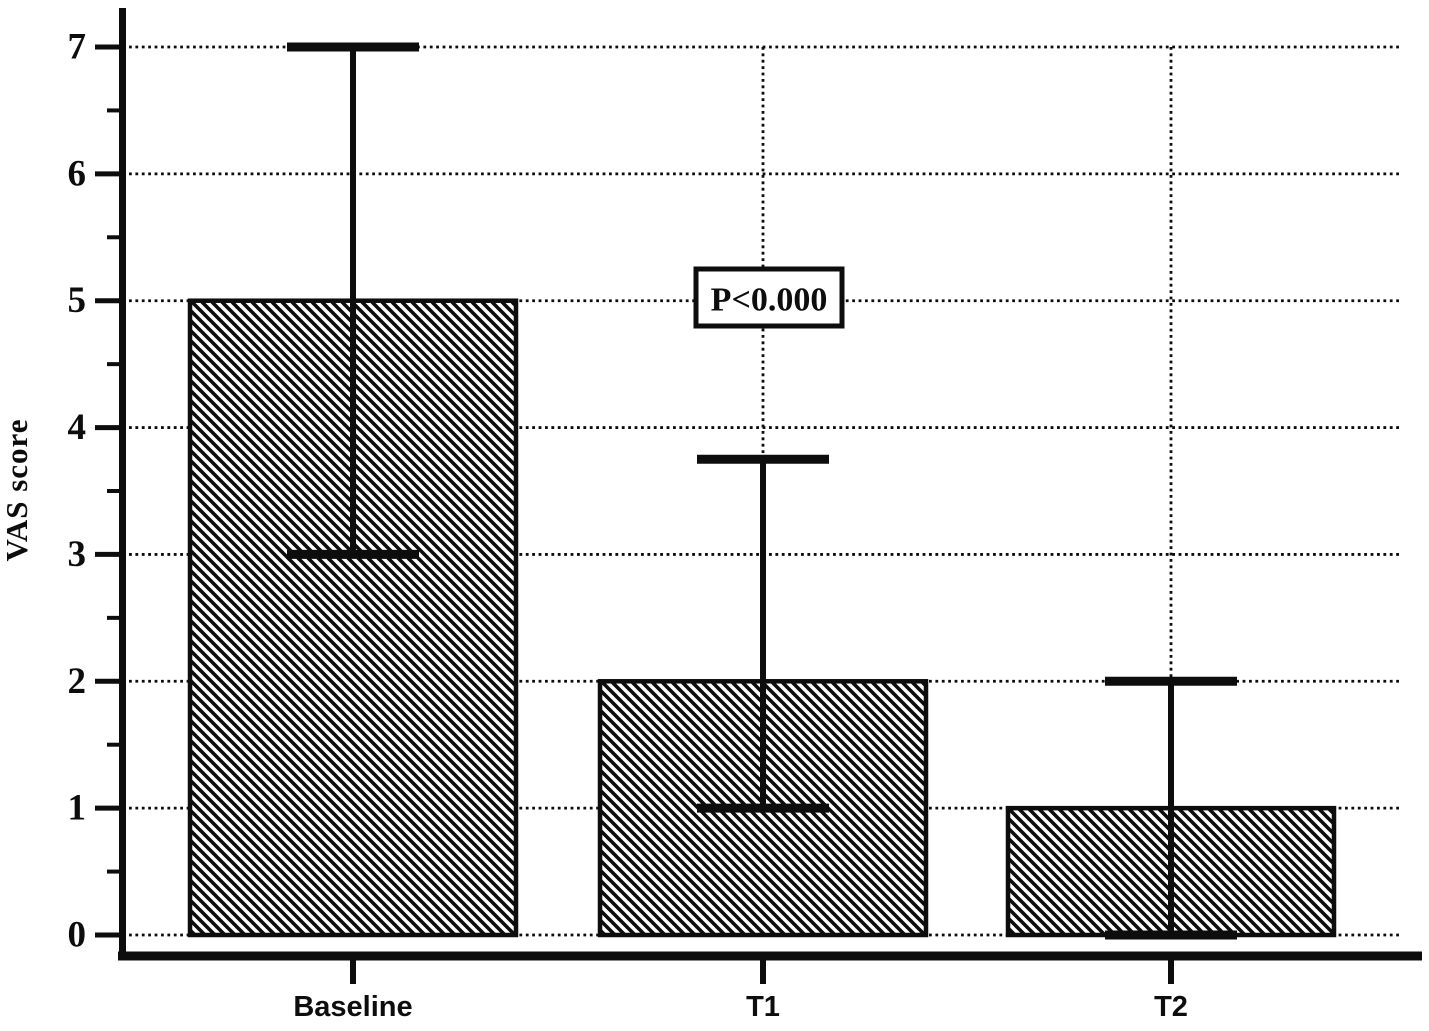  I want to click on p-value-box, so click(769, 297).